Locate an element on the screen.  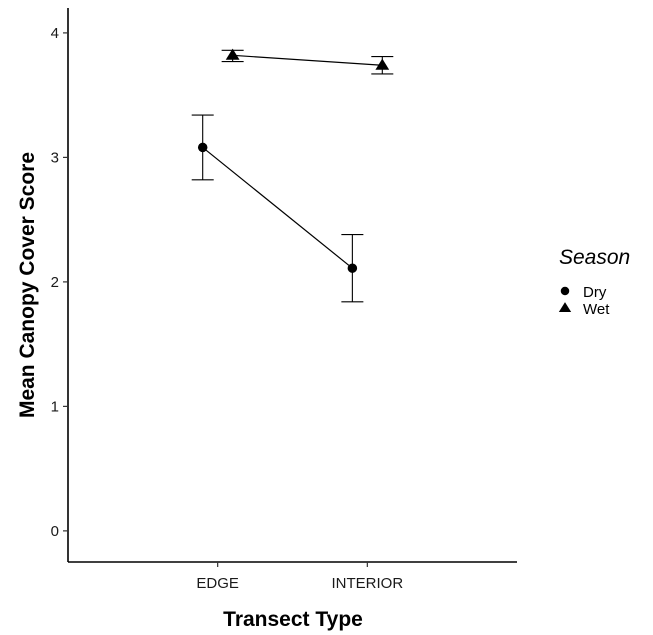
legend-key-wet is located at coordinates (565, 307).